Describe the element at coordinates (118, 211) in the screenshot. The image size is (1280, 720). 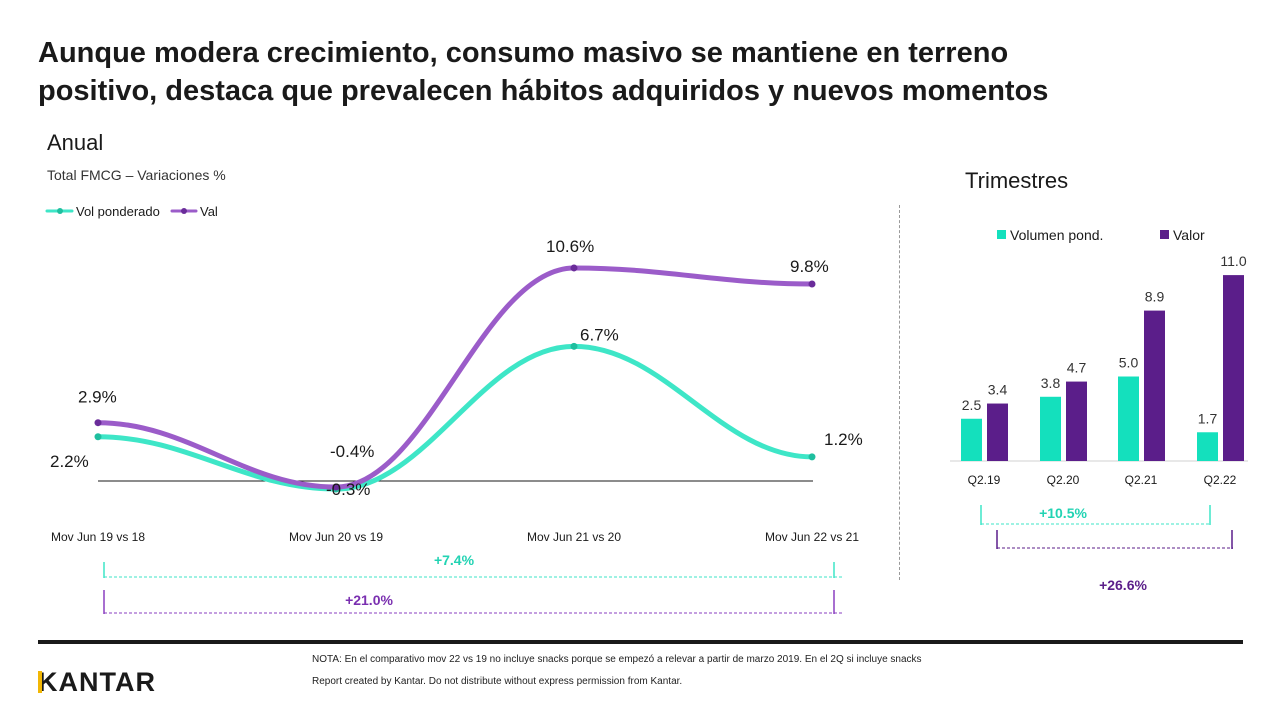
I see `legend-vol-label: Vol ponderado` at that location.